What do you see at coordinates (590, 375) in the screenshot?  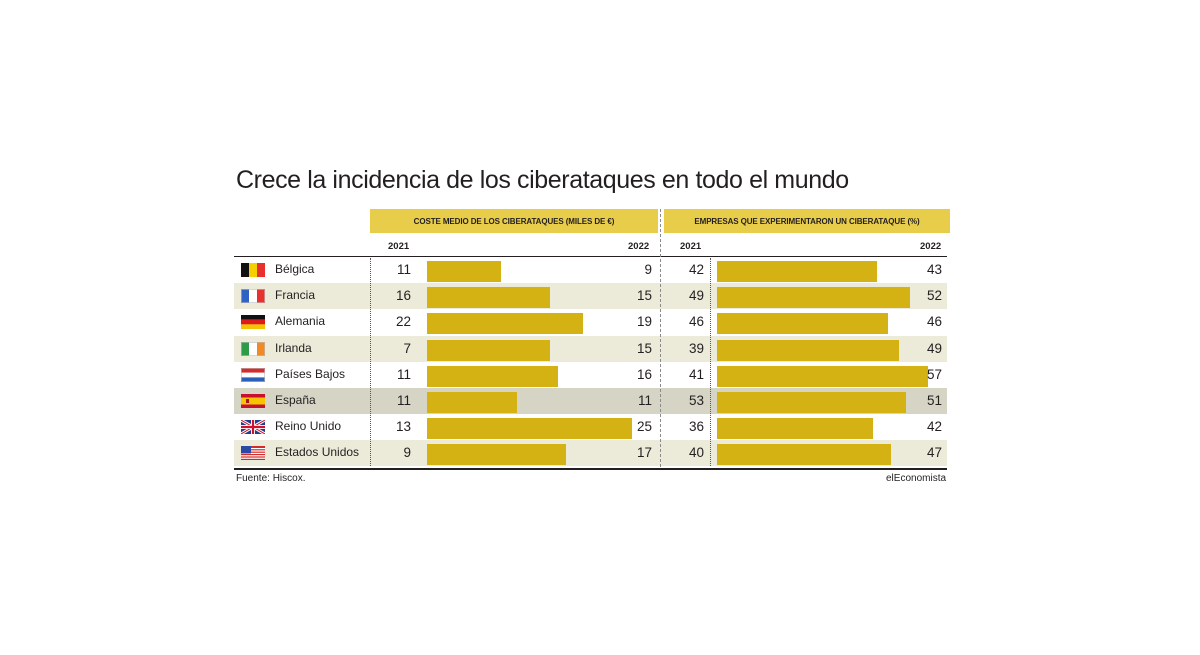 I see `table-row: Países Bajos 11 16 41 57` at bounding box center [590, 375].